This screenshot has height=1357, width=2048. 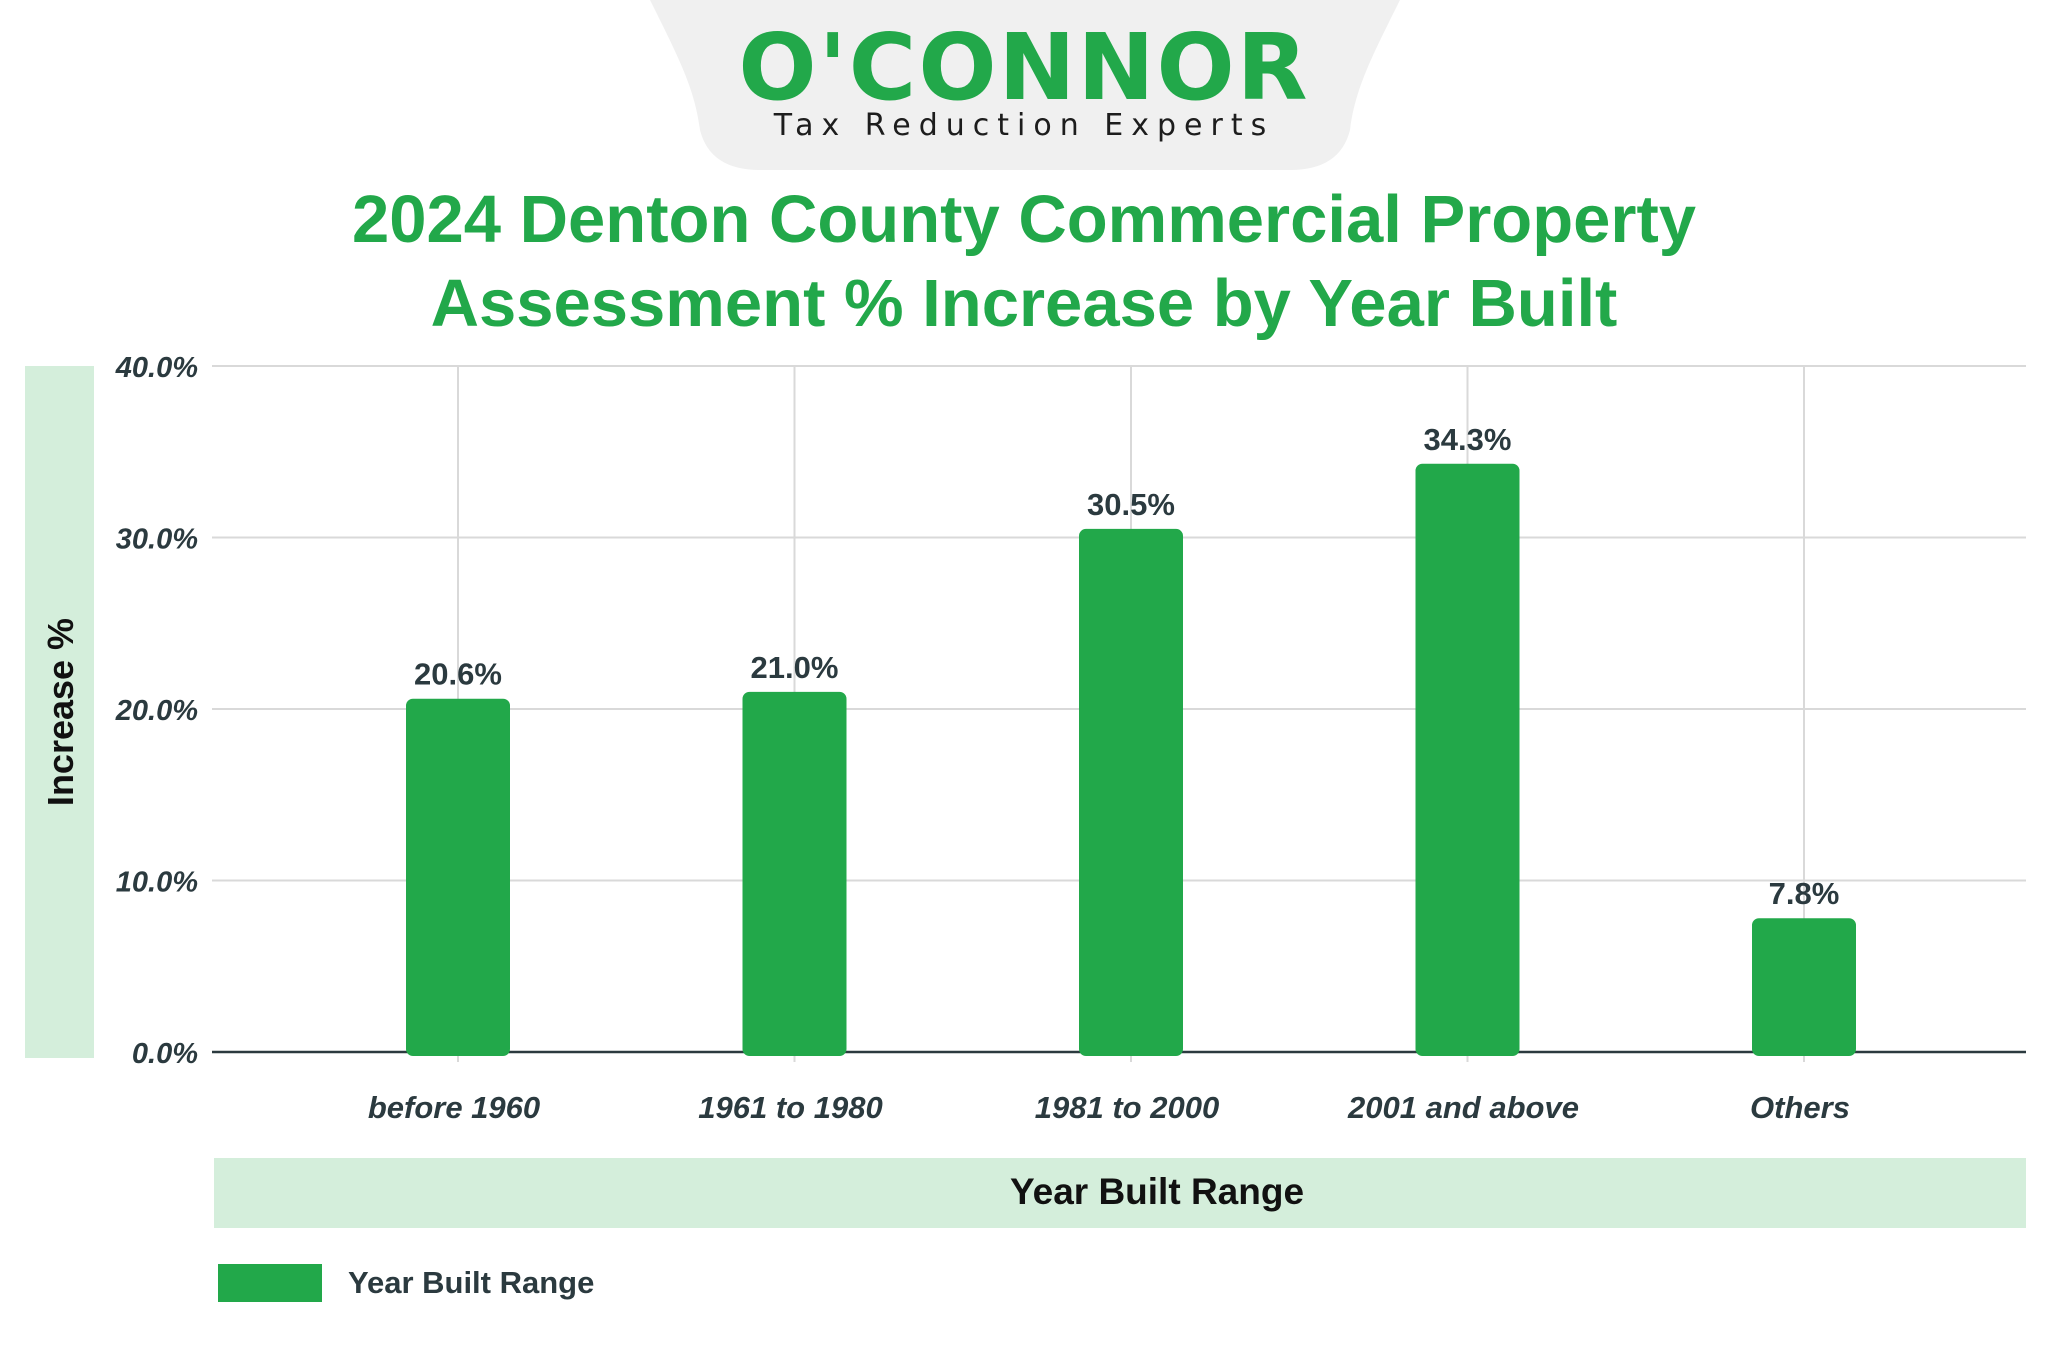 What do you see at coordinates (1800, 1107) in the screenshot?
I see `x-tick-label: Others` at bounding box center [1800, 1107].